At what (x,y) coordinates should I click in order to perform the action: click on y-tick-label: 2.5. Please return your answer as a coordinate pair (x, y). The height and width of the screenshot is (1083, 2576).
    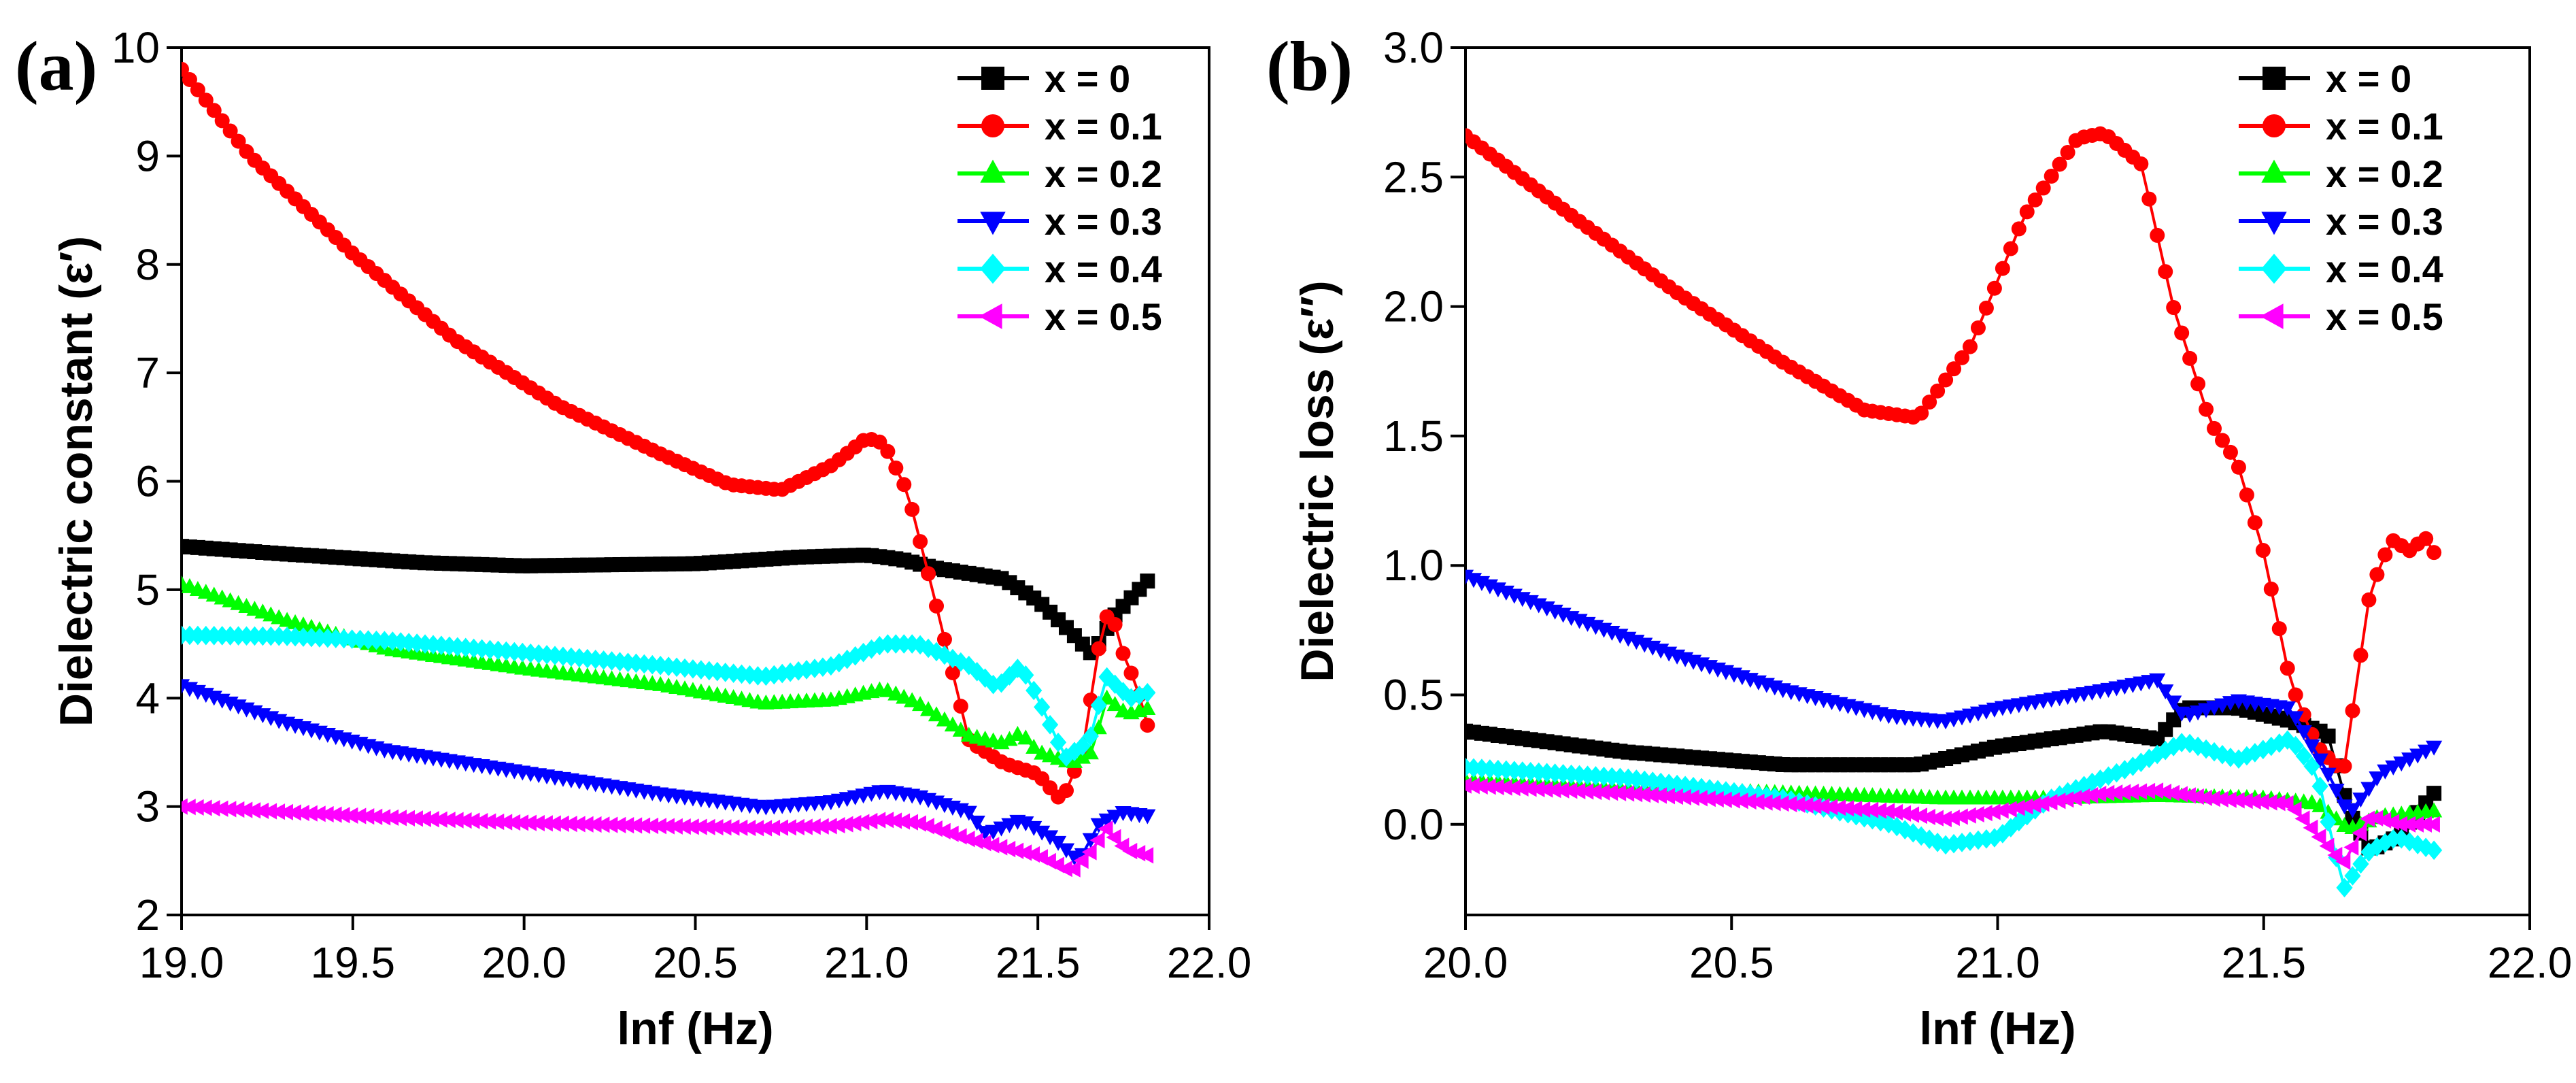
    Looking at the image, I should click on (1413, 176).